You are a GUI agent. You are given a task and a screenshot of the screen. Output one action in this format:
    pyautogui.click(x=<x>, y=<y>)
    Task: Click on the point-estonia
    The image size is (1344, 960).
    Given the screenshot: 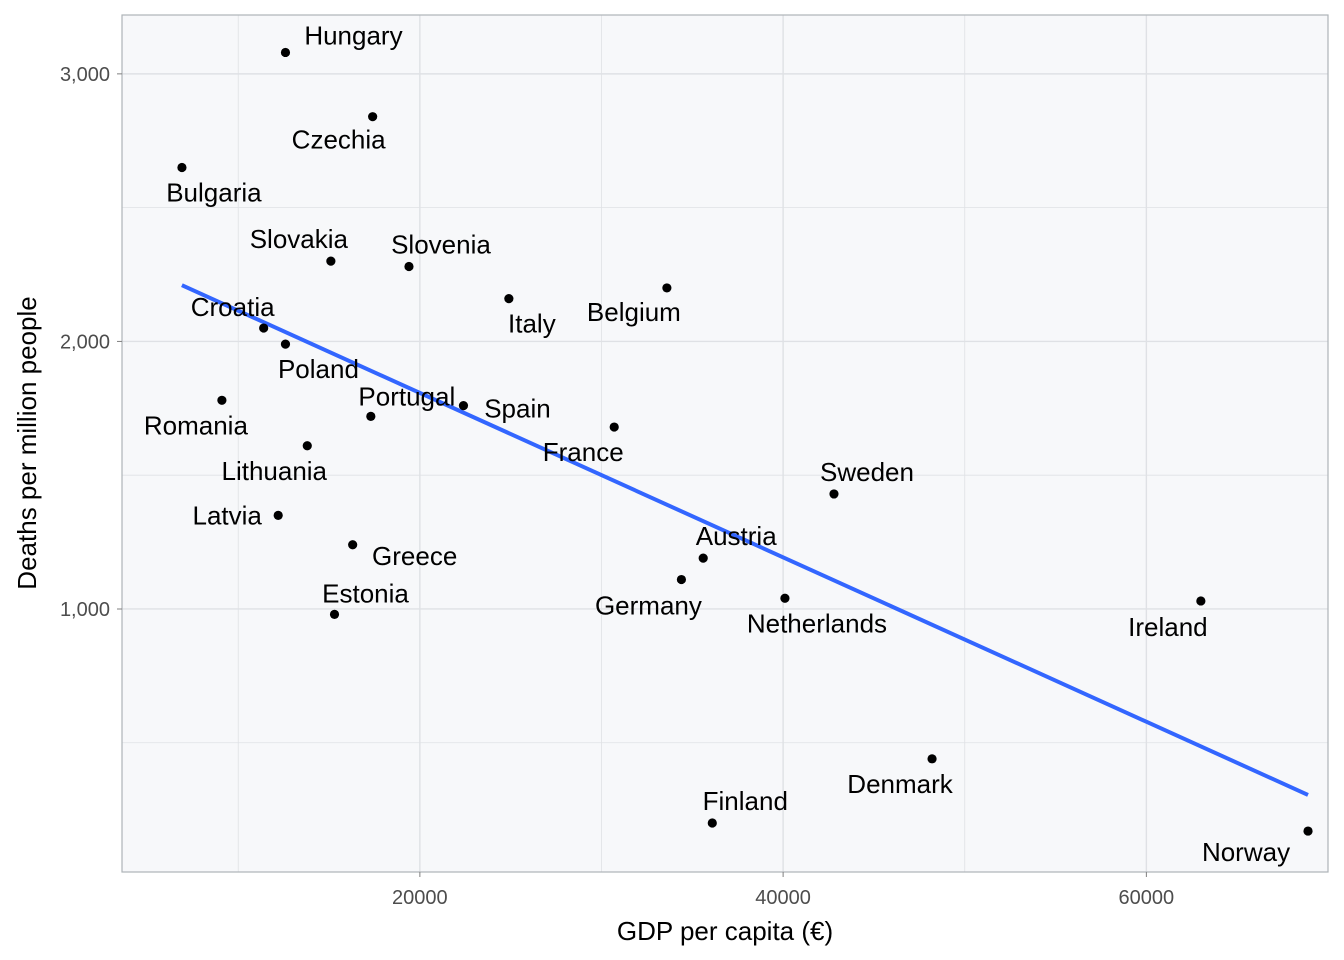 What is the action you would take?
    pyautogui.click(x=334, y=614)
    